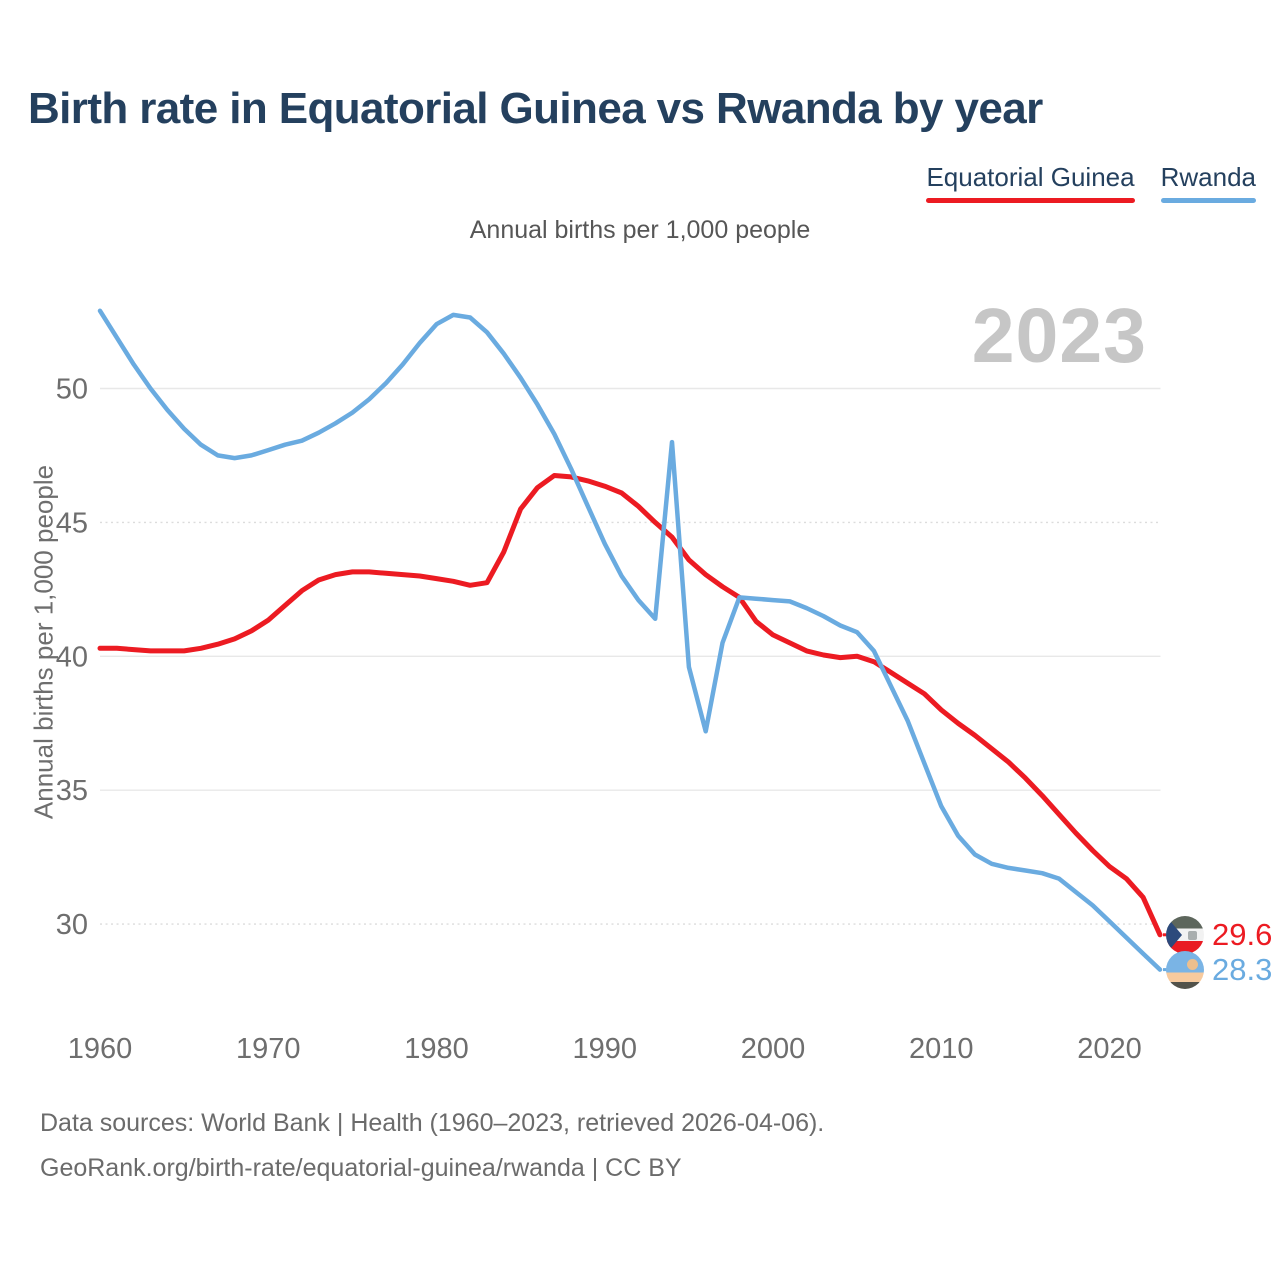 This screenshot has height=1280, width=1280. I want to click on legend-label: Rwanda, so click(1208, 177).